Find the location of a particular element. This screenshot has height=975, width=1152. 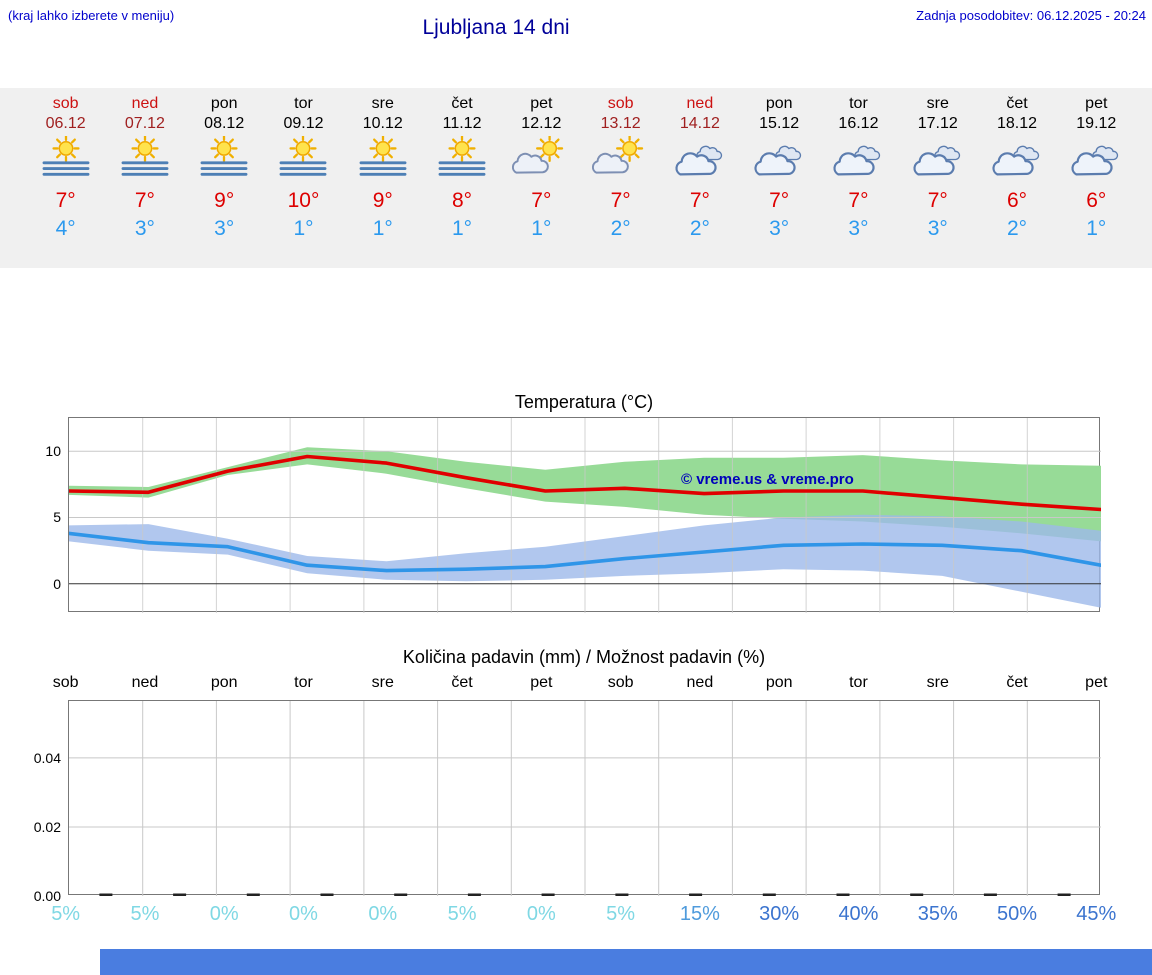

forecast-day: sre 17.12 7° 3° is located at coordinates (937, 181).